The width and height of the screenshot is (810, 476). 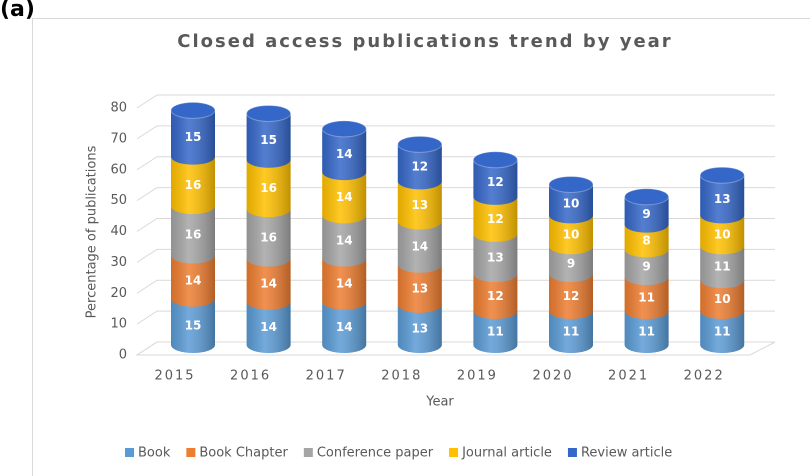 What do you see at coordinates (243, 453) in the screenshot?
I see `legend-label: Book Chapter` at bounding box center [243, 453].